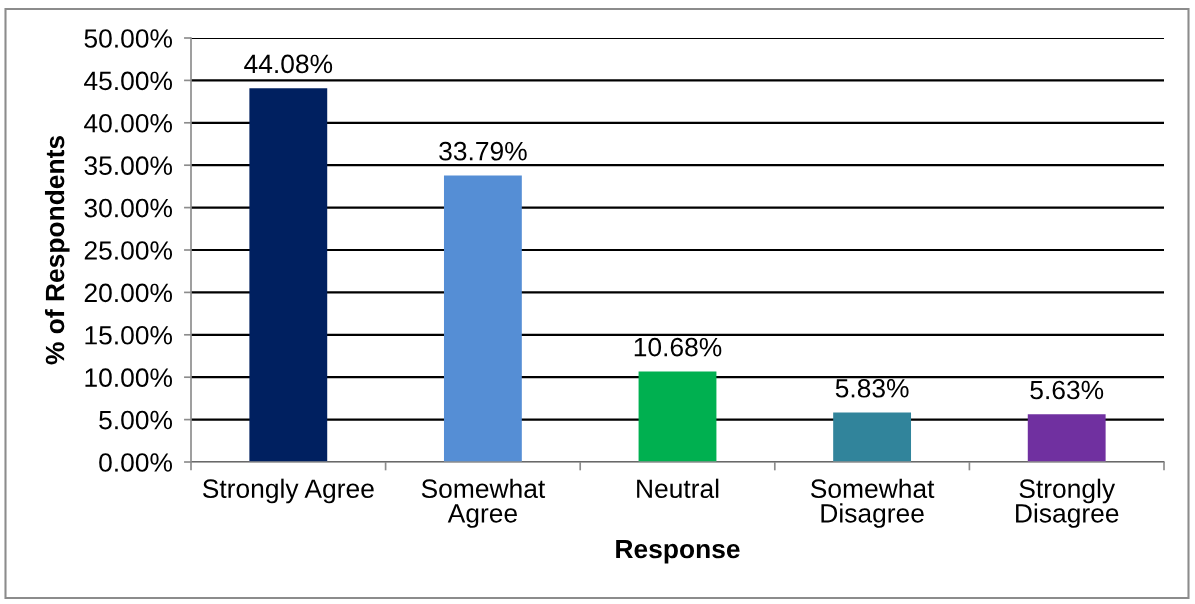 Image resolution: width=1195 pixels, height=604 pixels. What do you see at coordinates (1067, 390) in the screenshot?
I see `data-label: 5.63%` at bounding box center [1067, 390].